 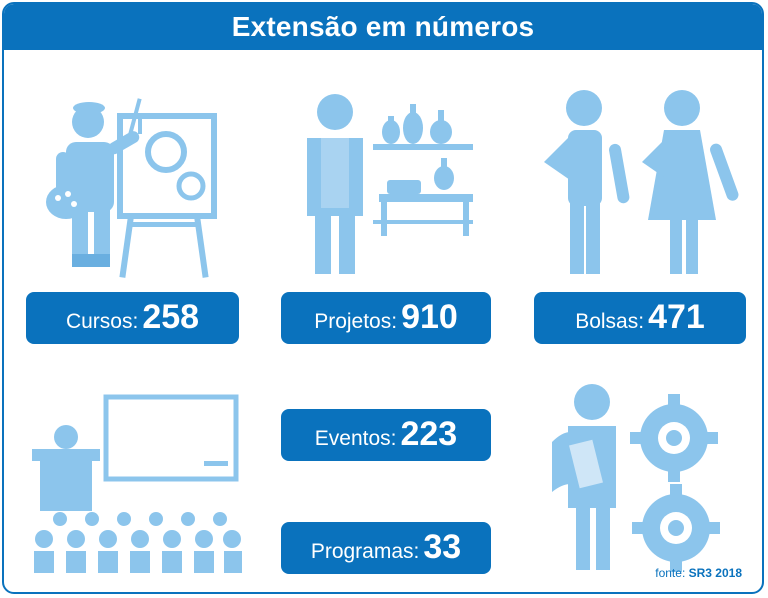 I want to click on stat-value: 471, so click(x=676, y=317).